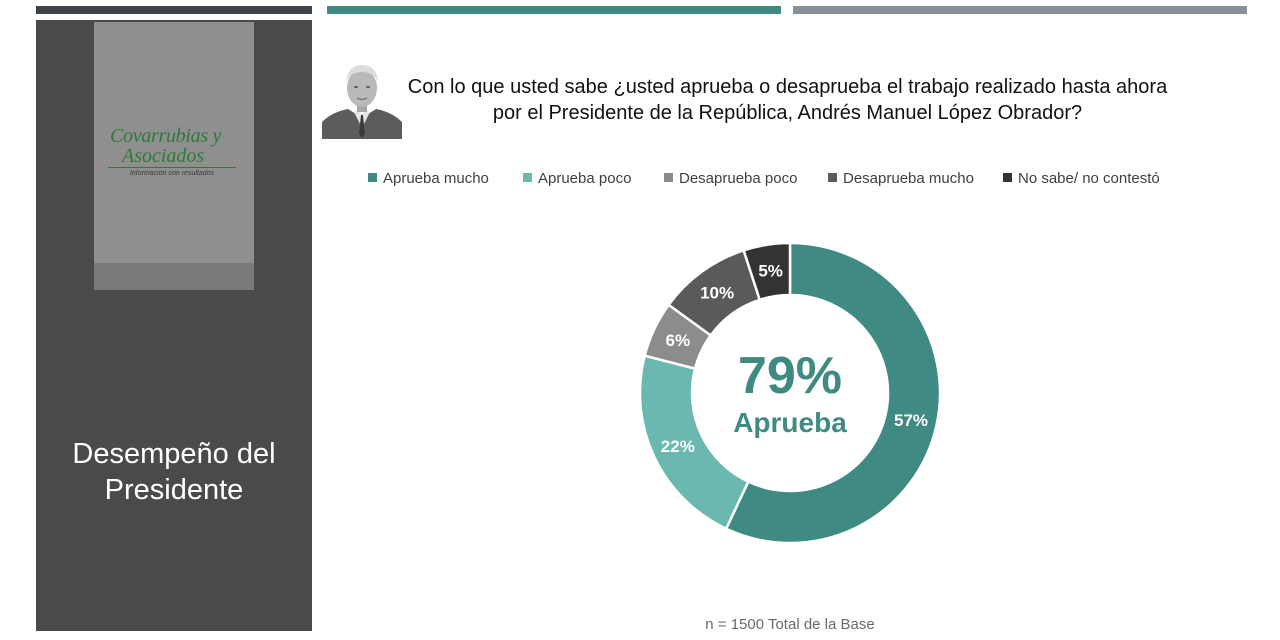 This screenshot has height=640, width=1280. What do you see at coordinates (1020, 10) in the screenshot?
I see `top-accent-bar-gray` at bounding box center [1020, 10].